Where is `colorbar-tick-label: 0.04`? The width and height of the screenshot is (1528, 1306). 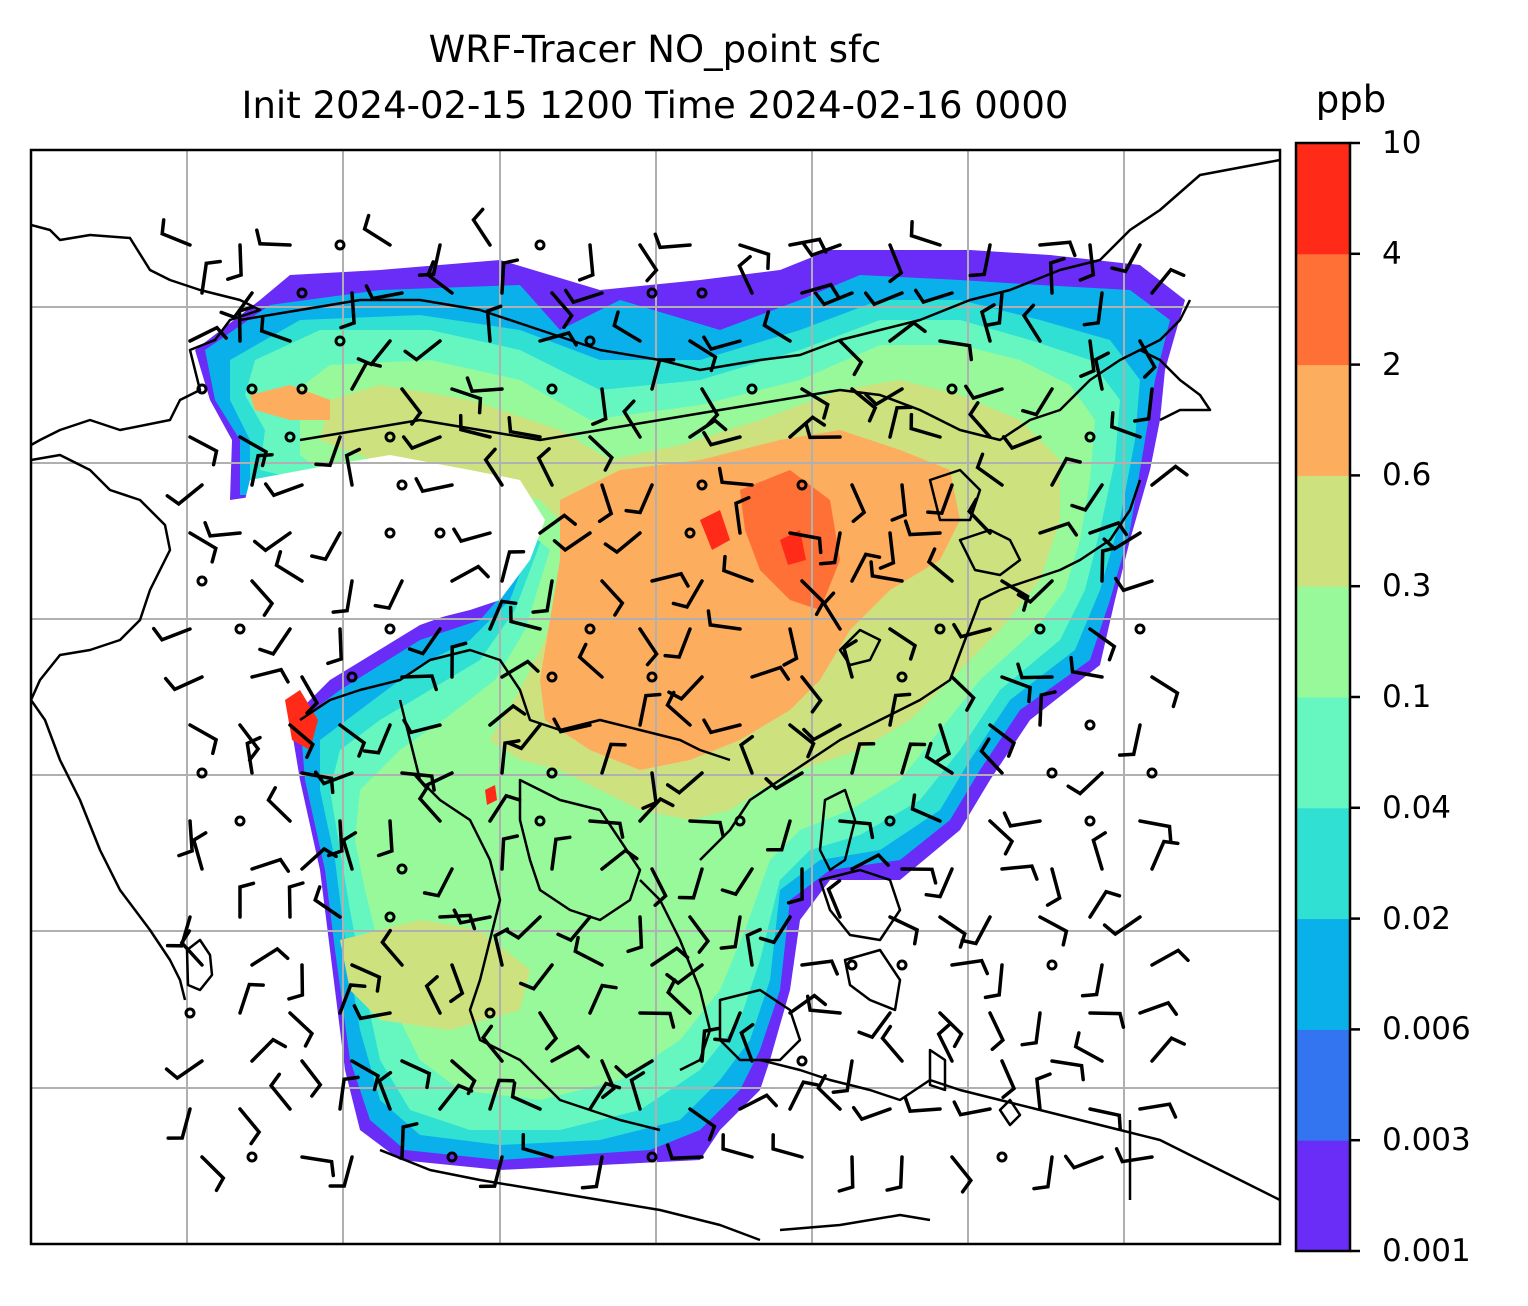
colorbar-tick-label: 0.04 is located at coordinates (1417, 807).